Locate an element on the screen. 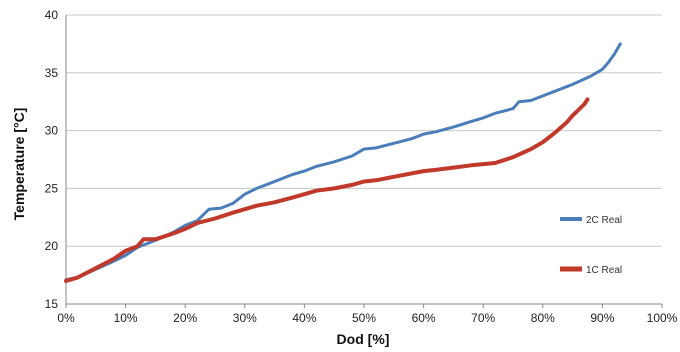  x-axis-title: Dod [%] is located at coordinates (363, 339).